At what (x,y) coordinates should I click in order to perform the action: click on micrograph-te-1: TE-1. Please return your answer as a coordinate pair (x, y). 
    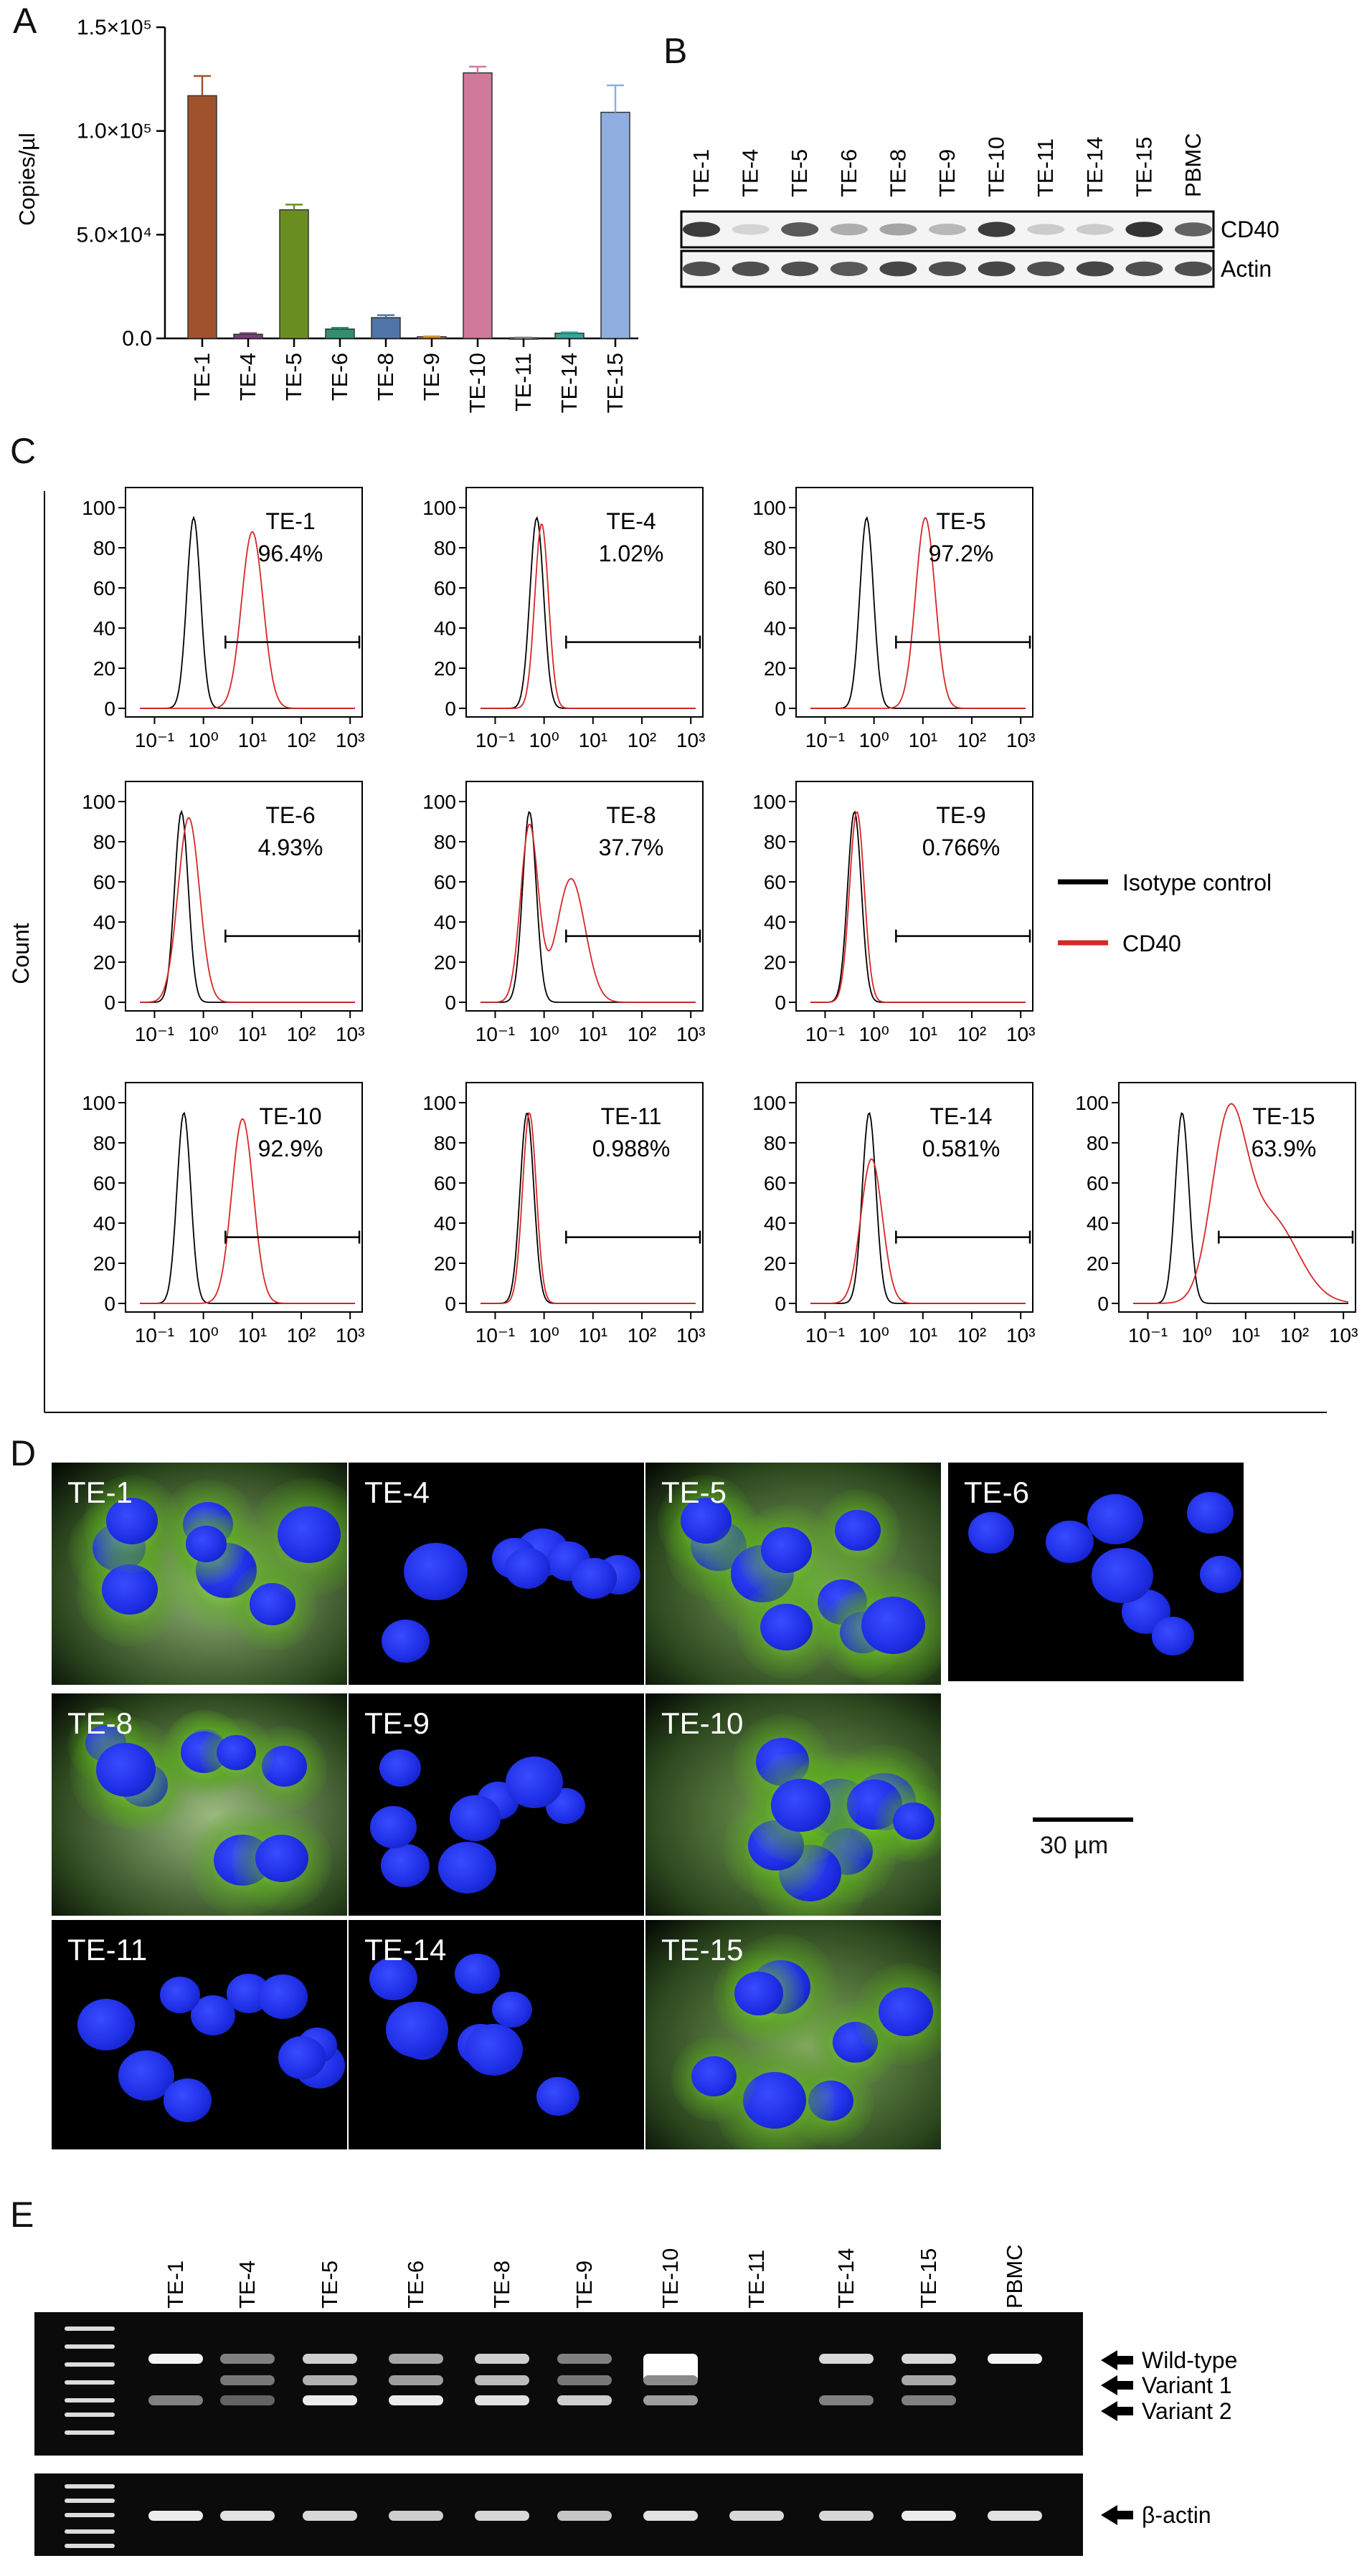
    Looking at the image, I should click on (199, 1574).